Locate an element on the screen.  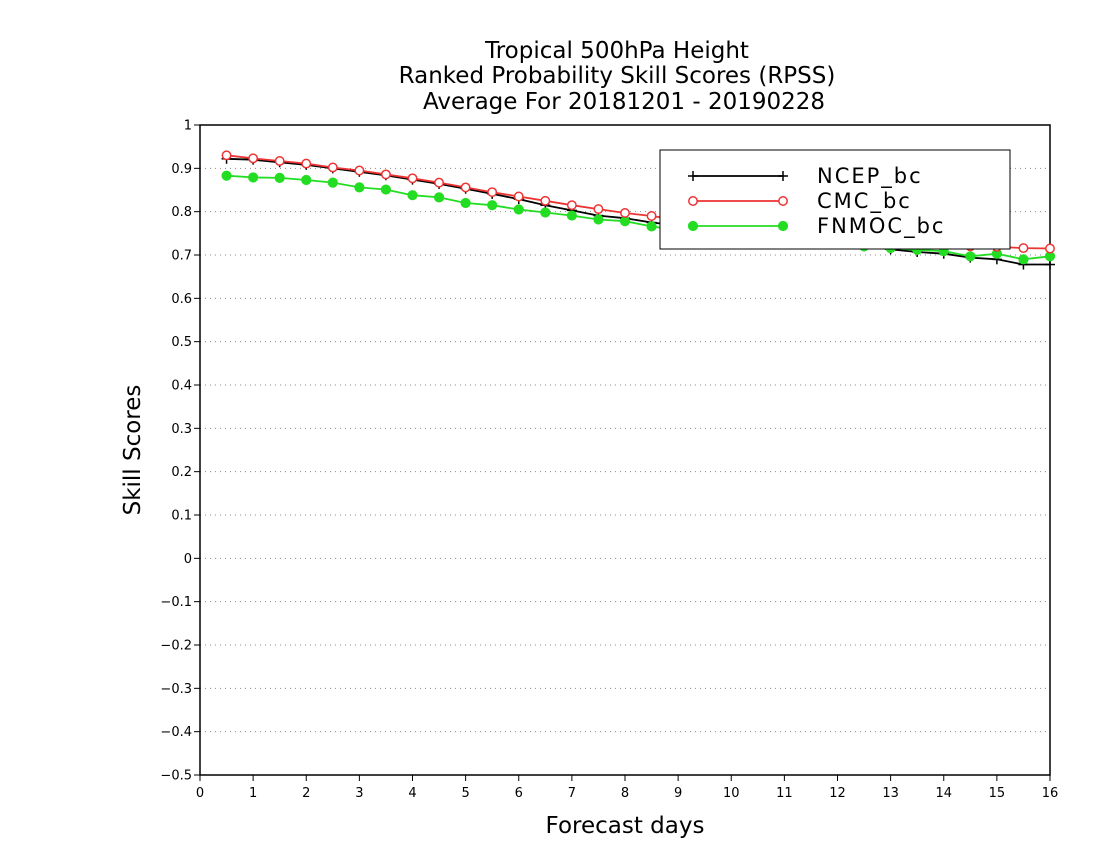
x-tick-label: 4 is located at coordinates (412, 793).